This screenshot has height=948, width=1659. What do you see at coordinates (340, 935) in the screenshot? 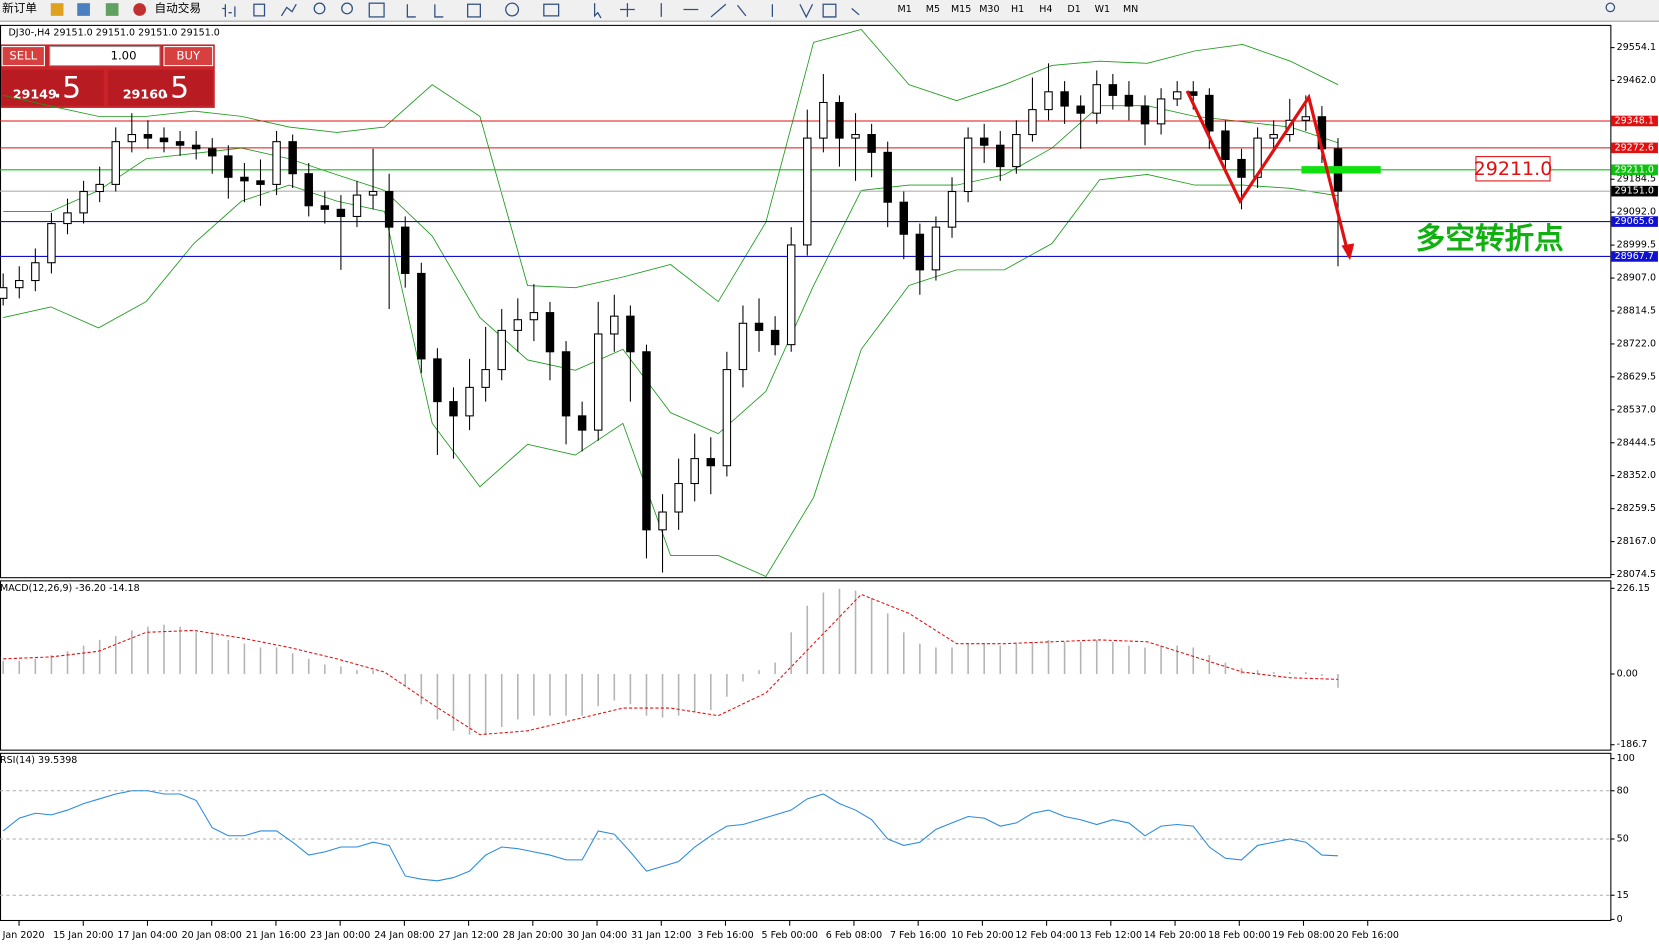
I see `x-tick-label: 23 Jan 00:00` at bounding box center [340, 935].